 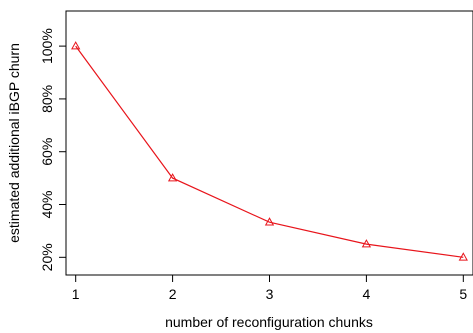 What do you see at coordinates (47, 204) in the screenshot?
I see `y-tick-label: 40%` at bounding box center [47, 204].